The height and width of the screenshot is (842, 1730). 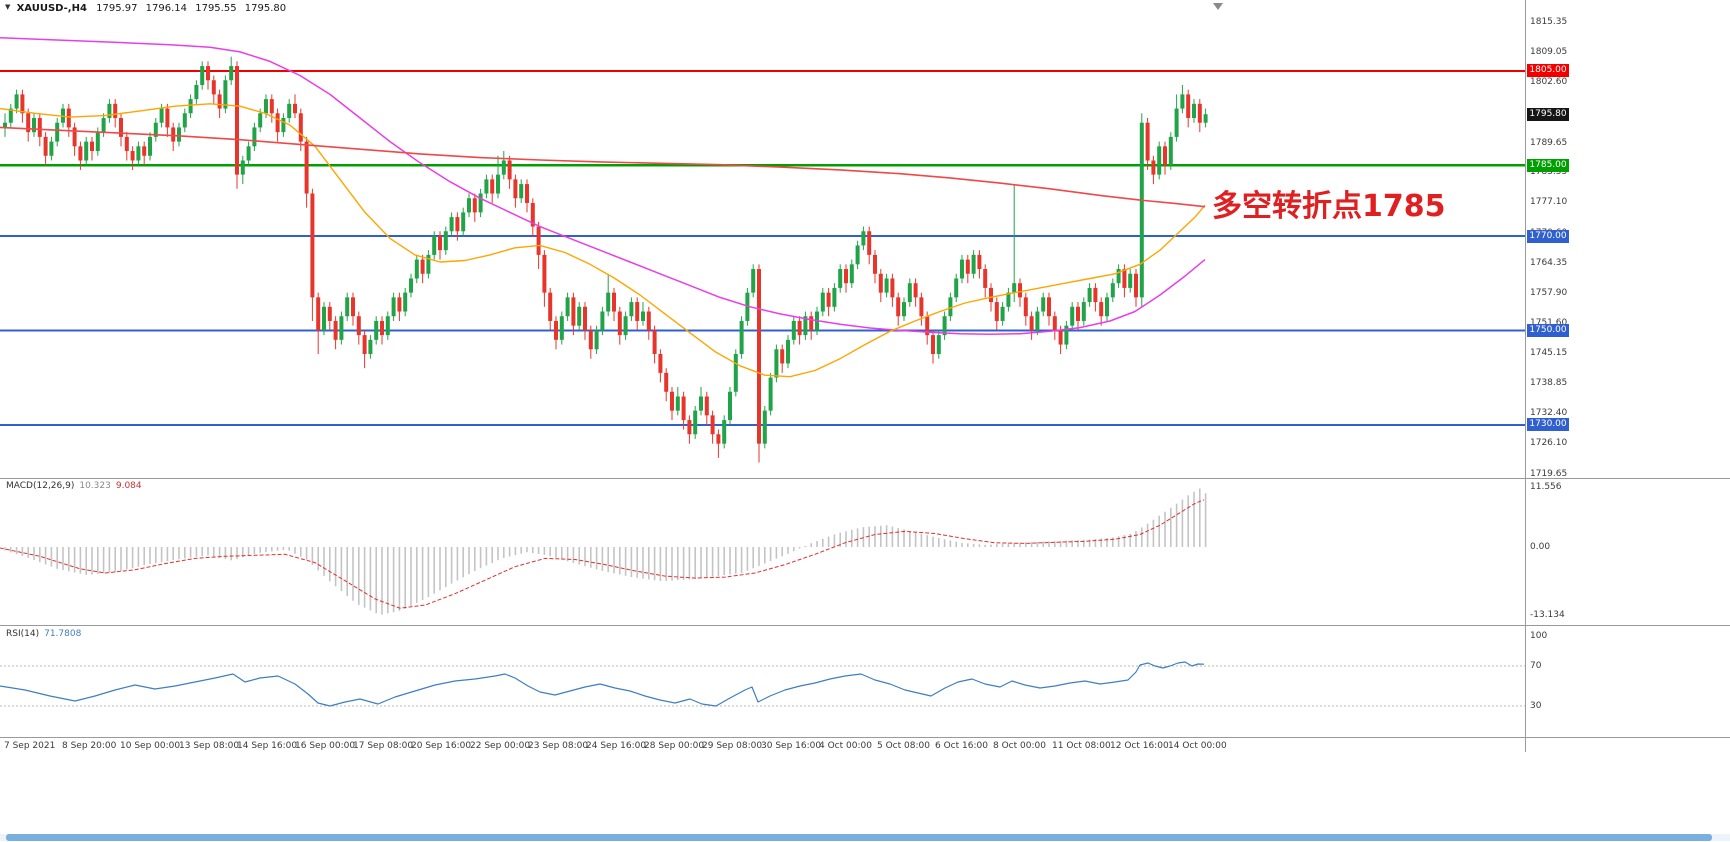 I want to click on scrollbar-thumb, so click(x=859, y=837).